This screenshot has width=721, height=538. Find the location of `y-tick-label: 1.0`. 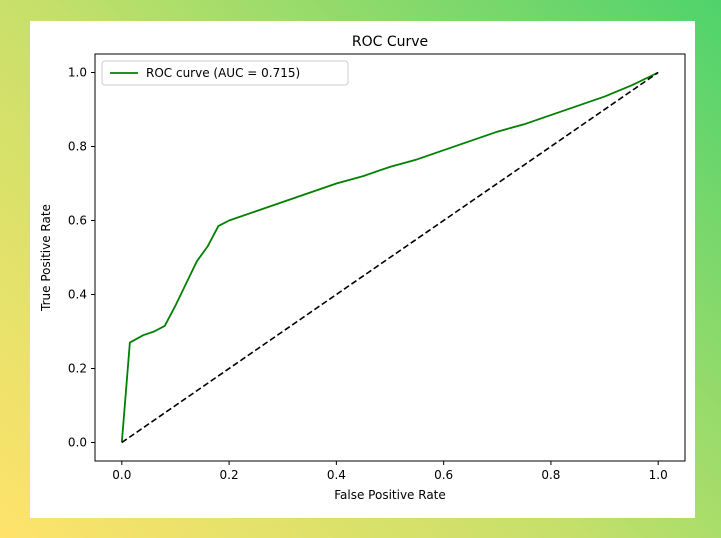

y-tick-label: 1.0 is located at coordinates (77, 73).